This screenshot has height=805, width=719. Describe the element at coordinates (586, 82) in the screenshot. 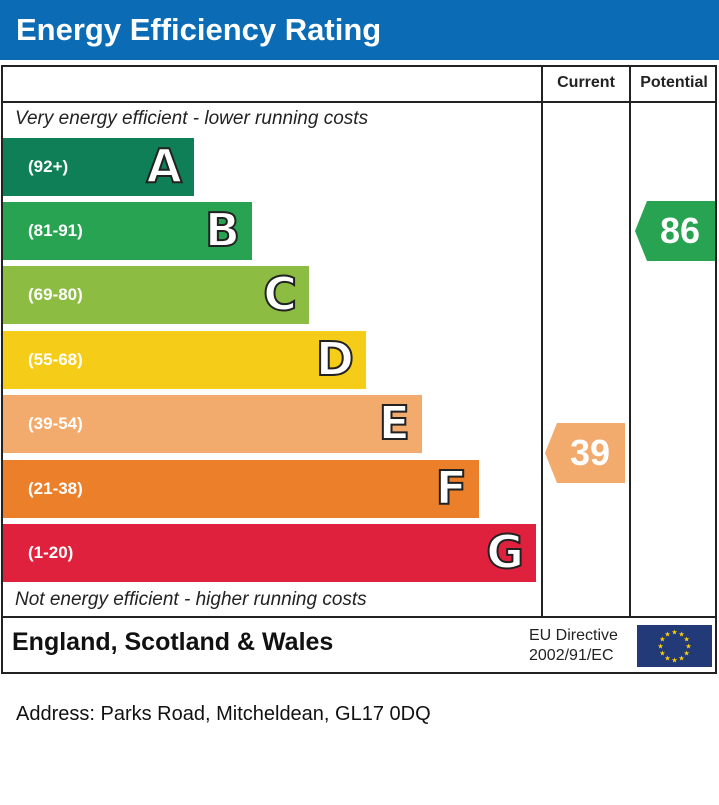

I see `current-column-header: Current` at that location.